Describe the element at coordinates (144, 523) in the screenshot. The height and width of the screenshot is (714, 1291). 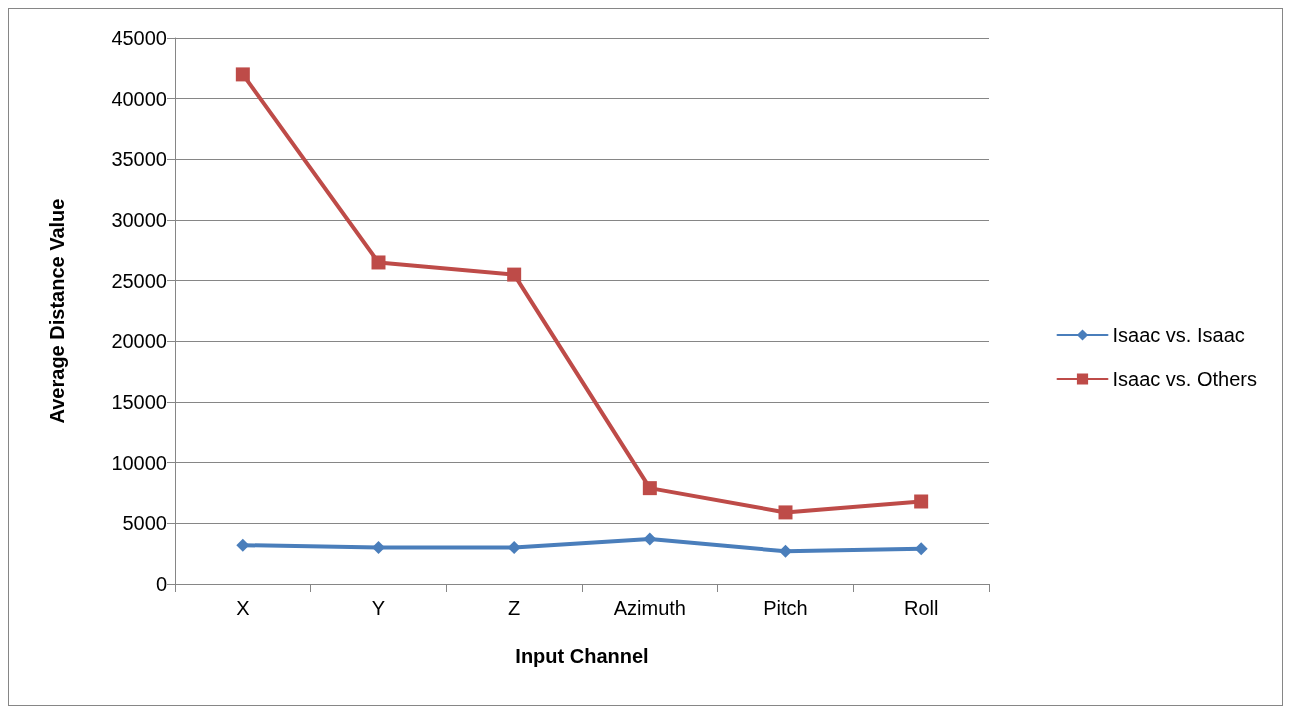
I see `y-tick-label: 5000` at that location.